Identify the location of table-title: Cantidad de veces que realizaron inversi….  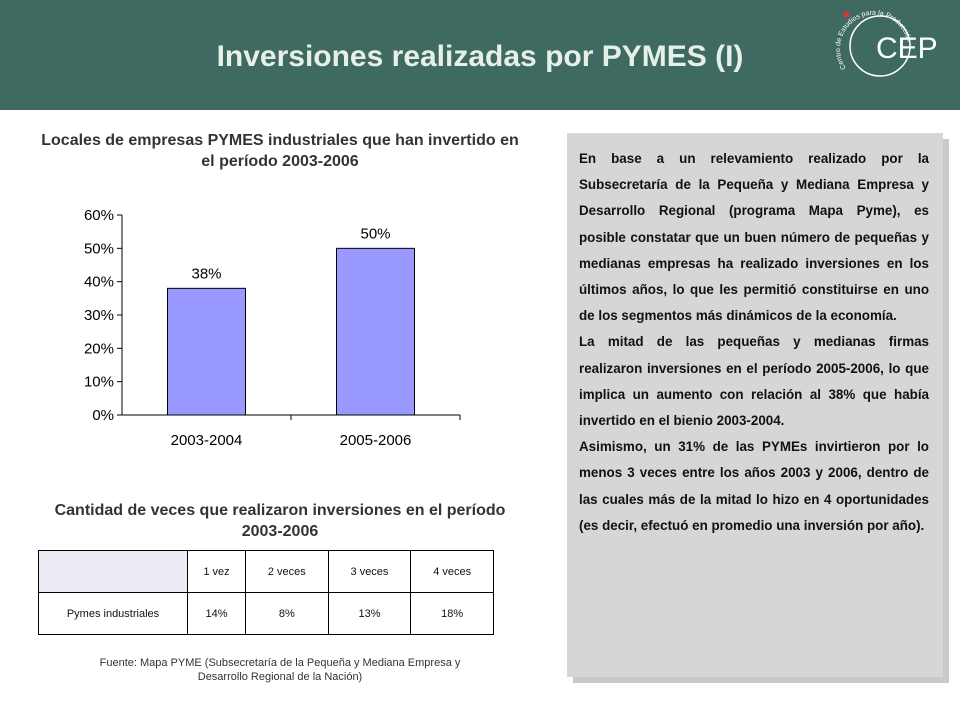
(280, 521).